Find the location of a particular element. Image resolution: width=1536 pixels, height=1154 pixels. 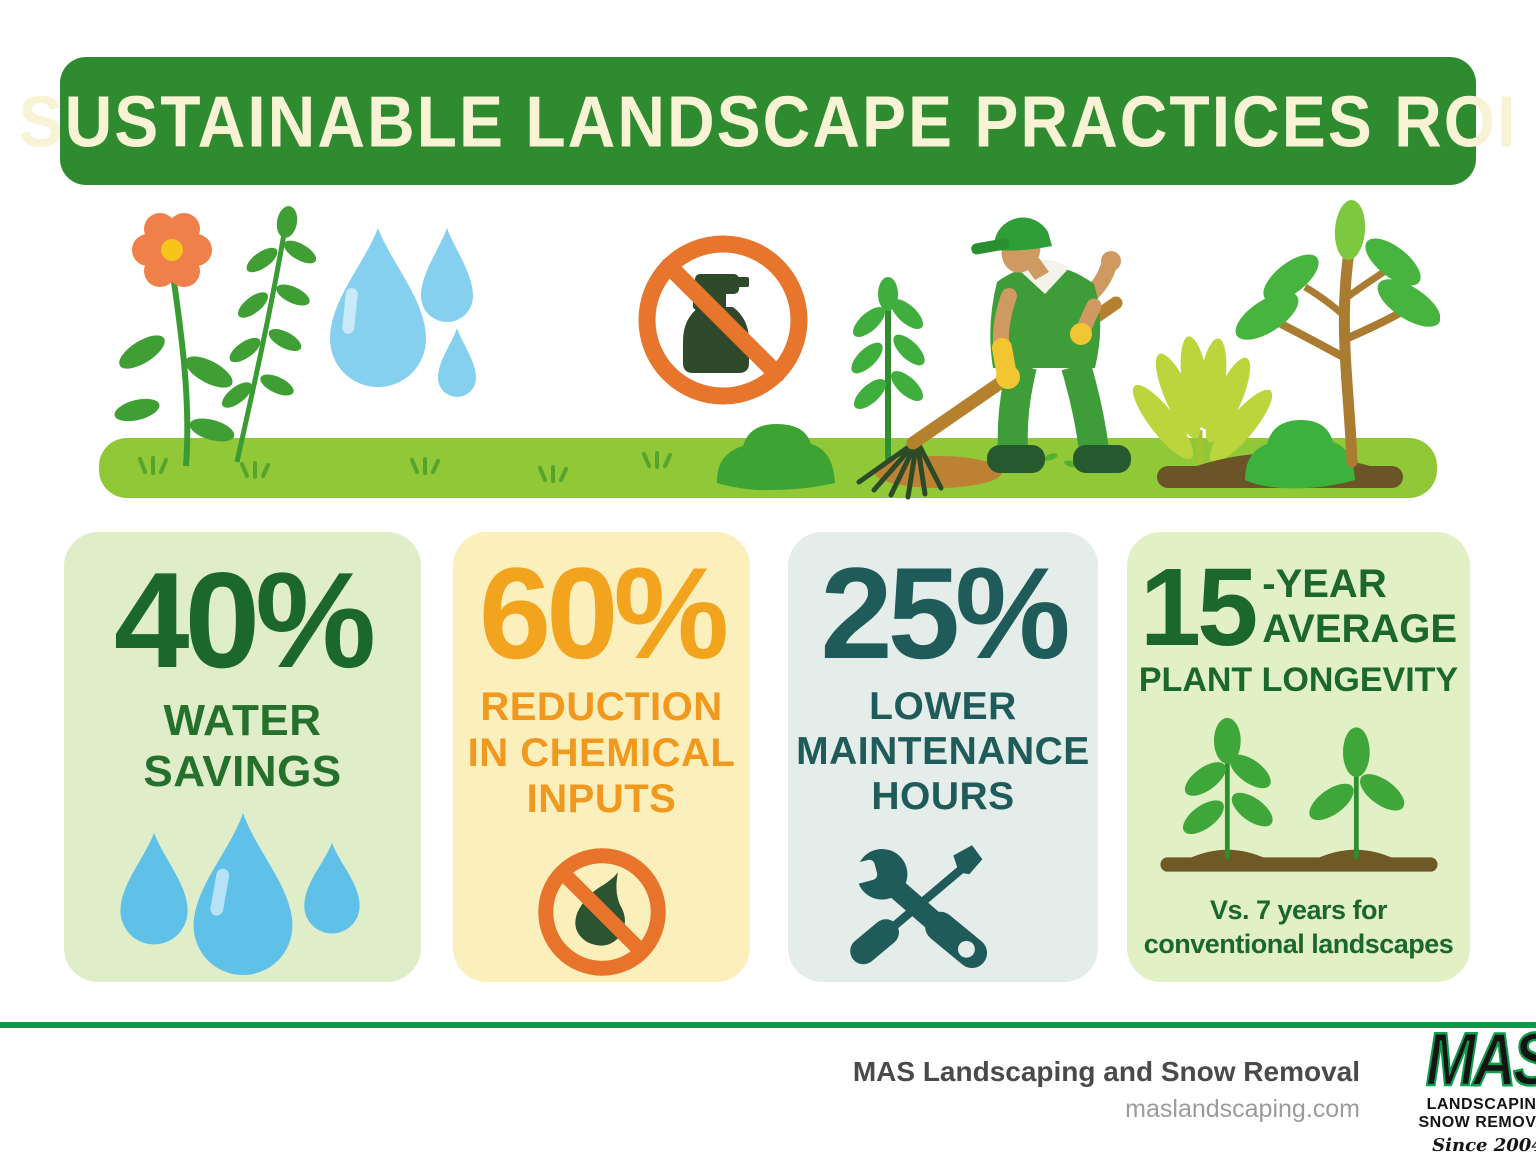

stat-card-water-savings: 40% WATER SAVINGS is located at coordinates (242, 757).